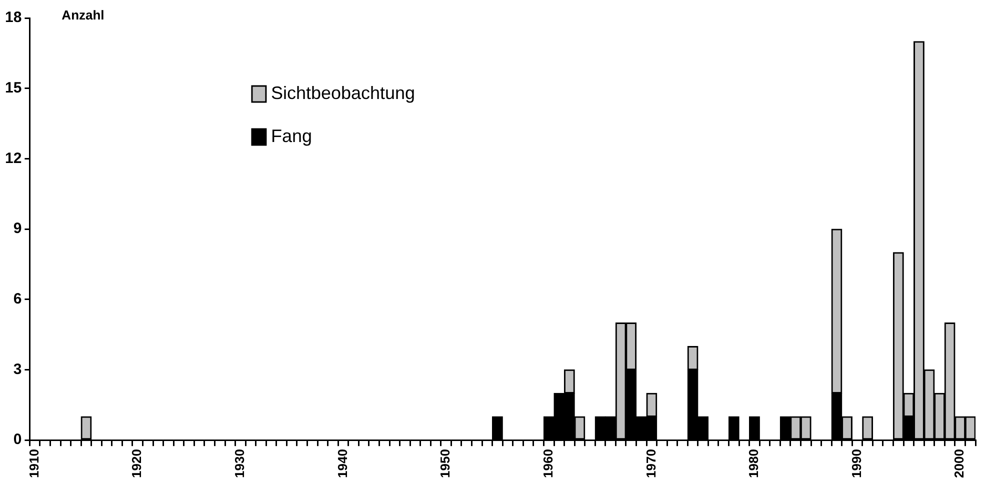 The image size is (989, 483). What do you see at coordinates (17, 229) in the screenshot?
I see `y-tick-label: 9` at bounding box center [17, 229].